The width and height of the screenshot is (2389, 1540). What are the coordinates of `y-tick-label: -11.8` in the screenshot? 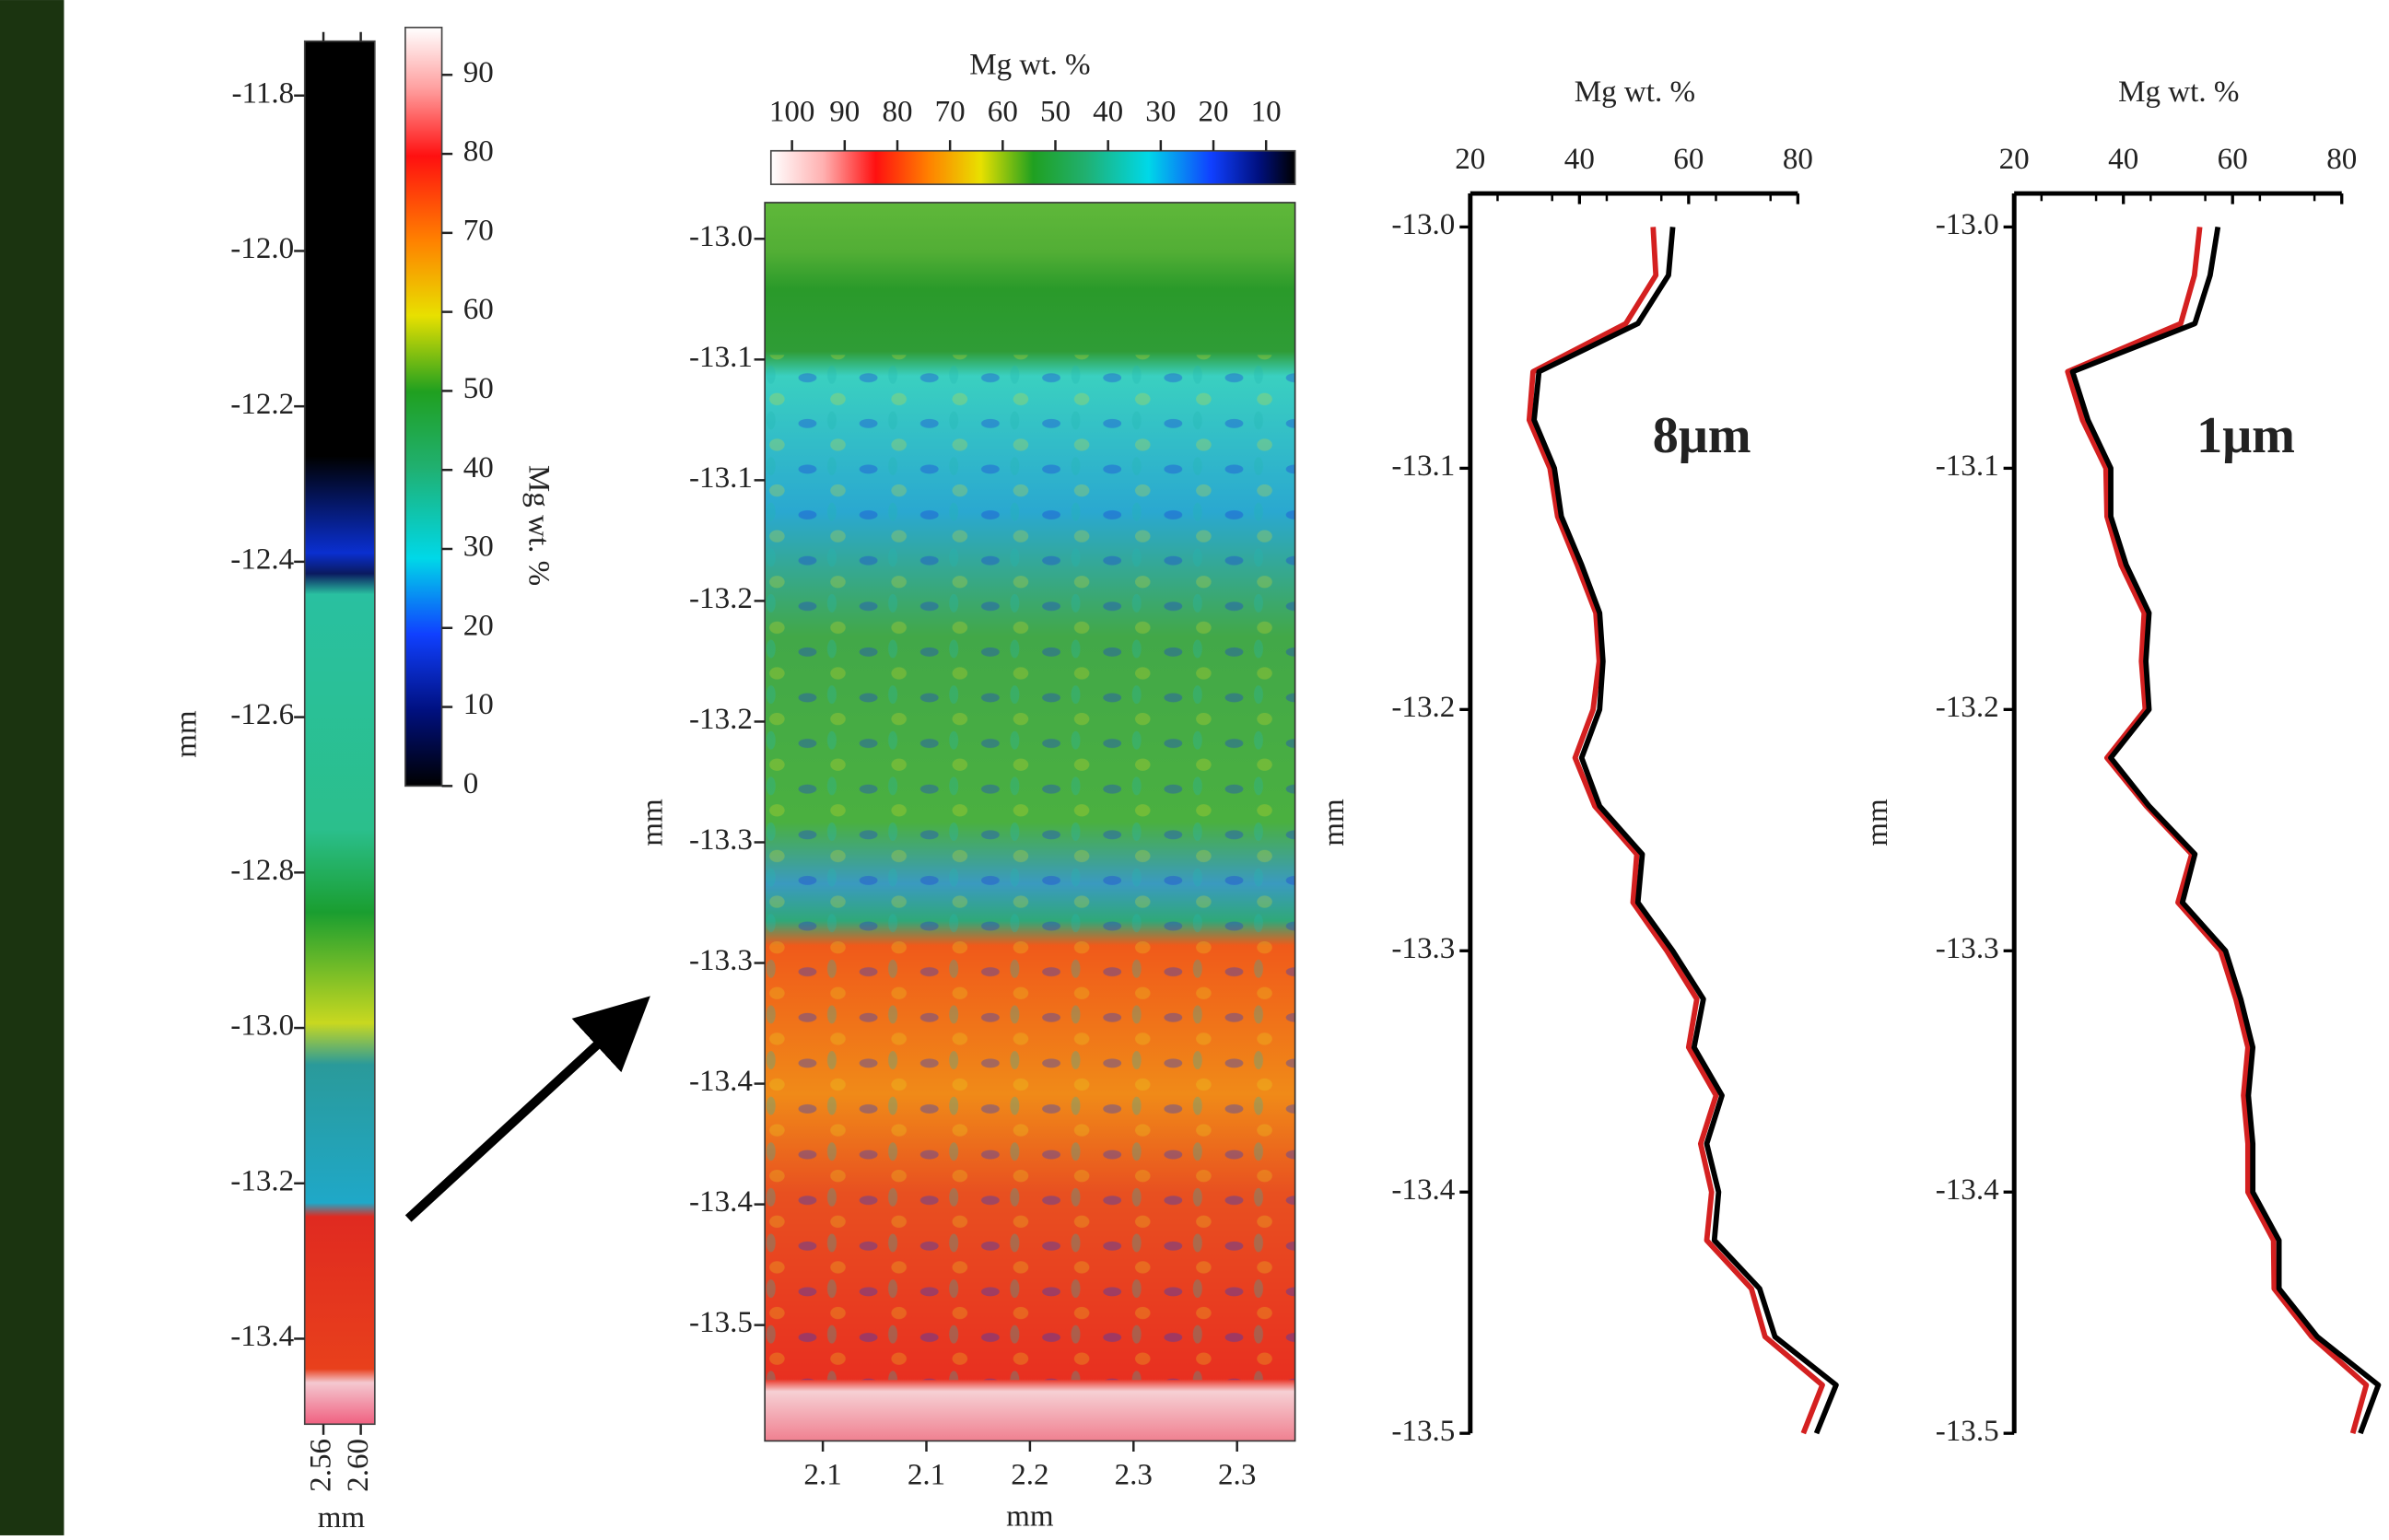 It's located at (263, 93).